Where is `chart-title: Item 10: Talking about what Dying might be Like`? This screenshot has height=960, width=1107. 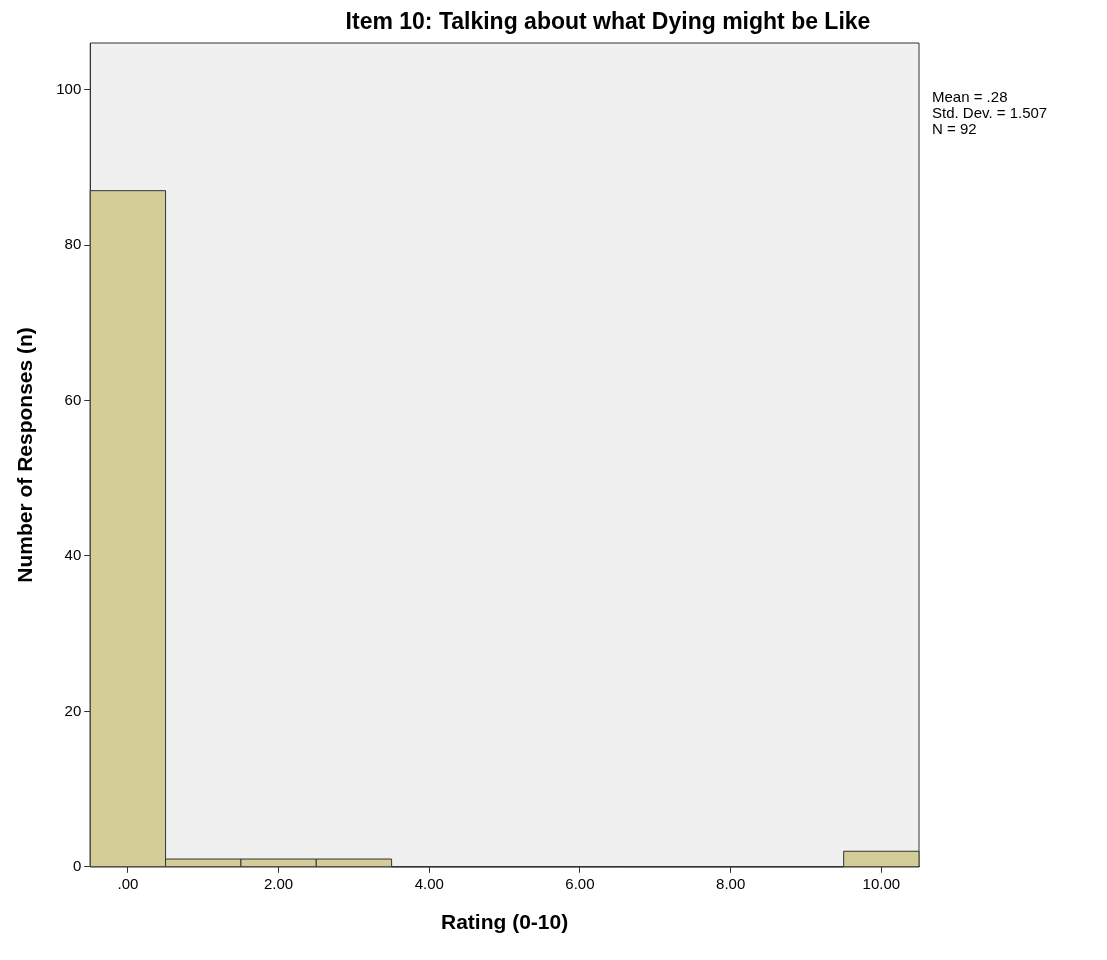 chart-title: Item 10: Talking about what Dying might be Like is located at coordinates (608, 21).